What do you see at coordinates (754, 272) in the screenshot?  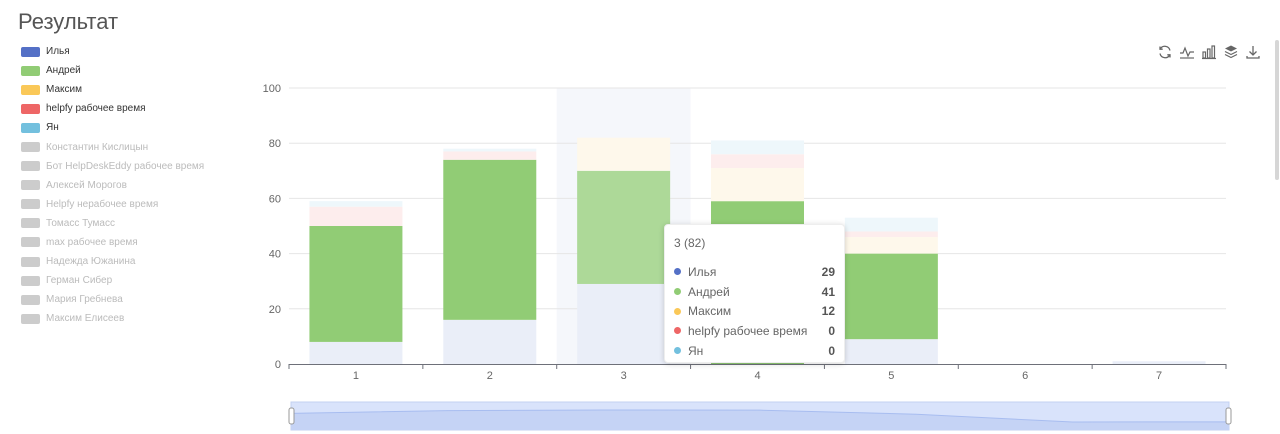 I see `tooltip-row: Илья 29` at bounding box center [754, 272].